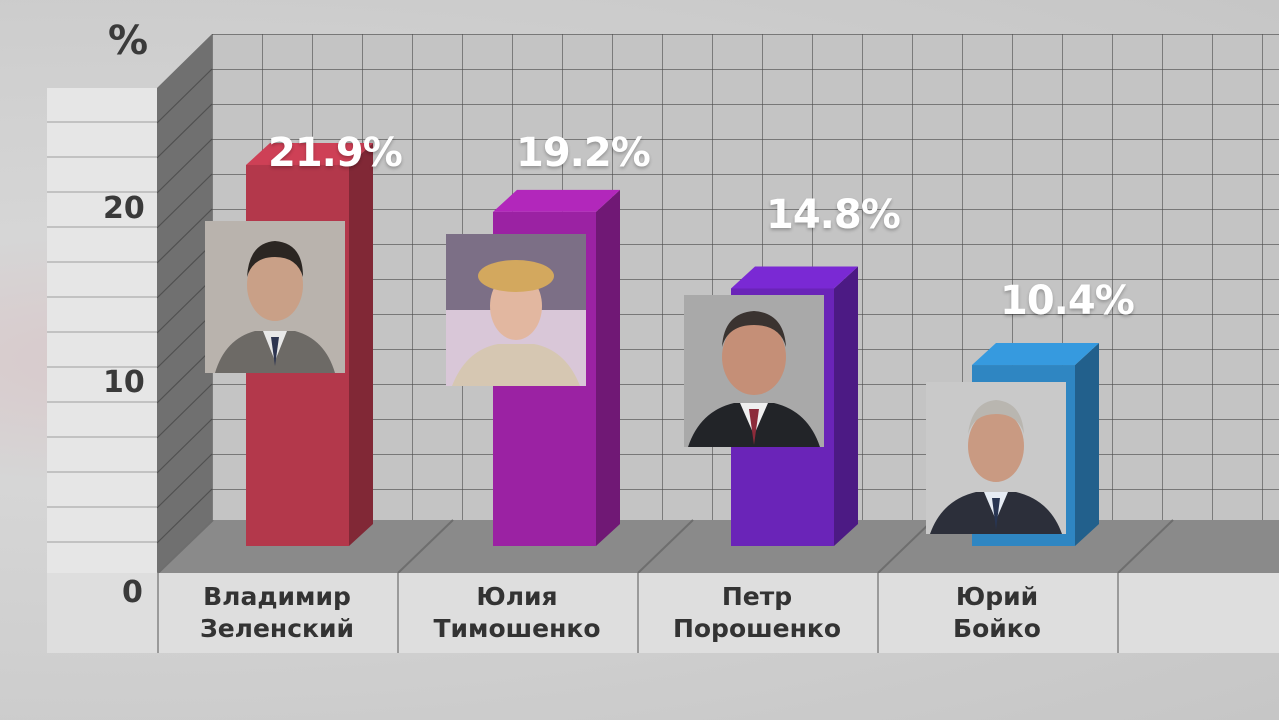 This screenshot has height=720, width=1279. I want to click on category-strip, so click(663, 613).